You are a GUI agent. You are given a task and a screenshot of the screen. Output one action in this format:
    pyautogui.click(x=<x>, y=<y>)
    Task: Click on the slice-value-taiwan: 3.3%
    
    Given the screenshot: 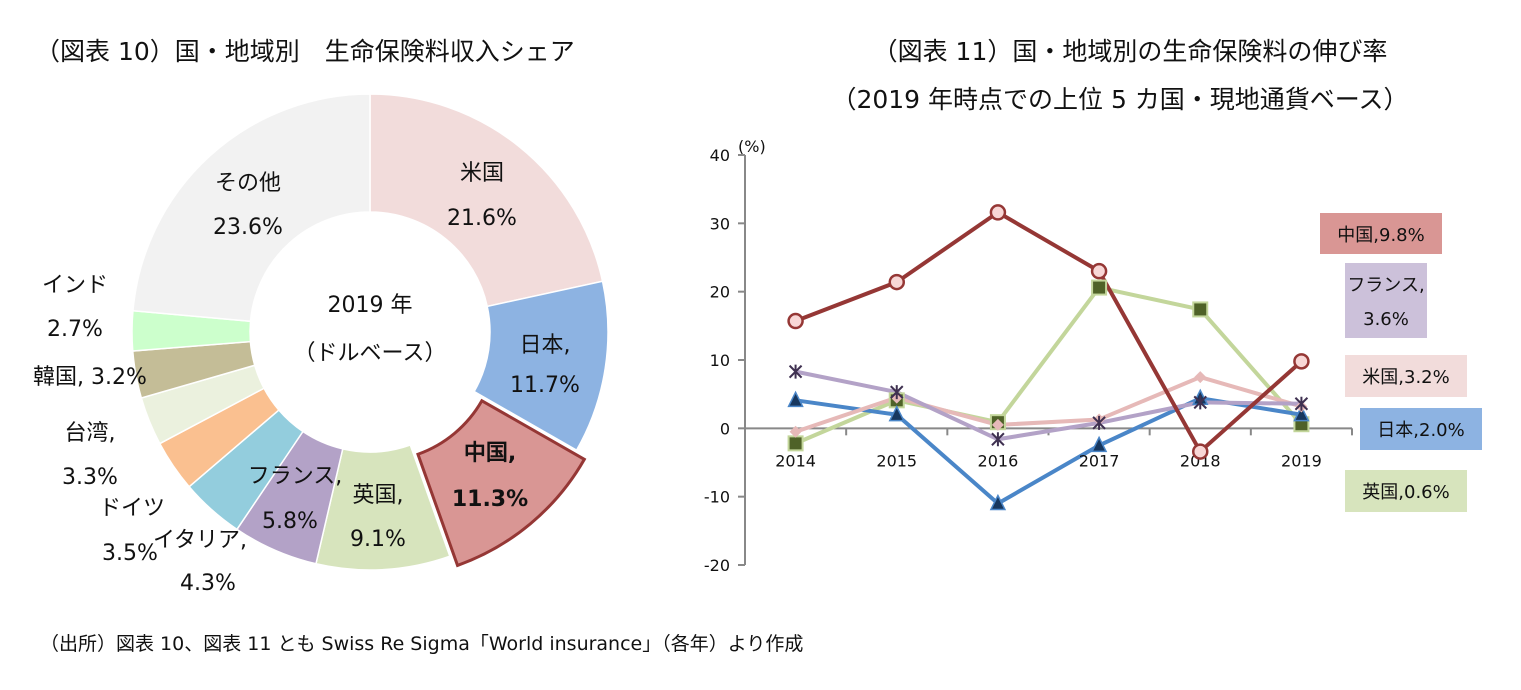 What is the action you would take?
    pyautogui.click(x=90, y=477)
    